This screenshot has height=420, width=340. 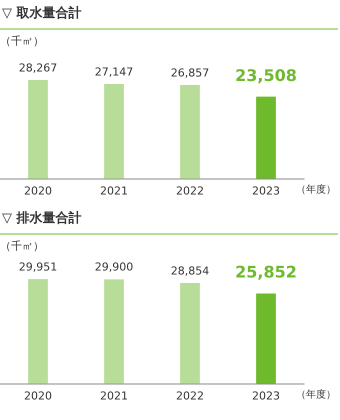 What do you see at coordinates (114, 267) in the screenshot?
I see `data-label: 29,900` at bounding box center [114, 267].